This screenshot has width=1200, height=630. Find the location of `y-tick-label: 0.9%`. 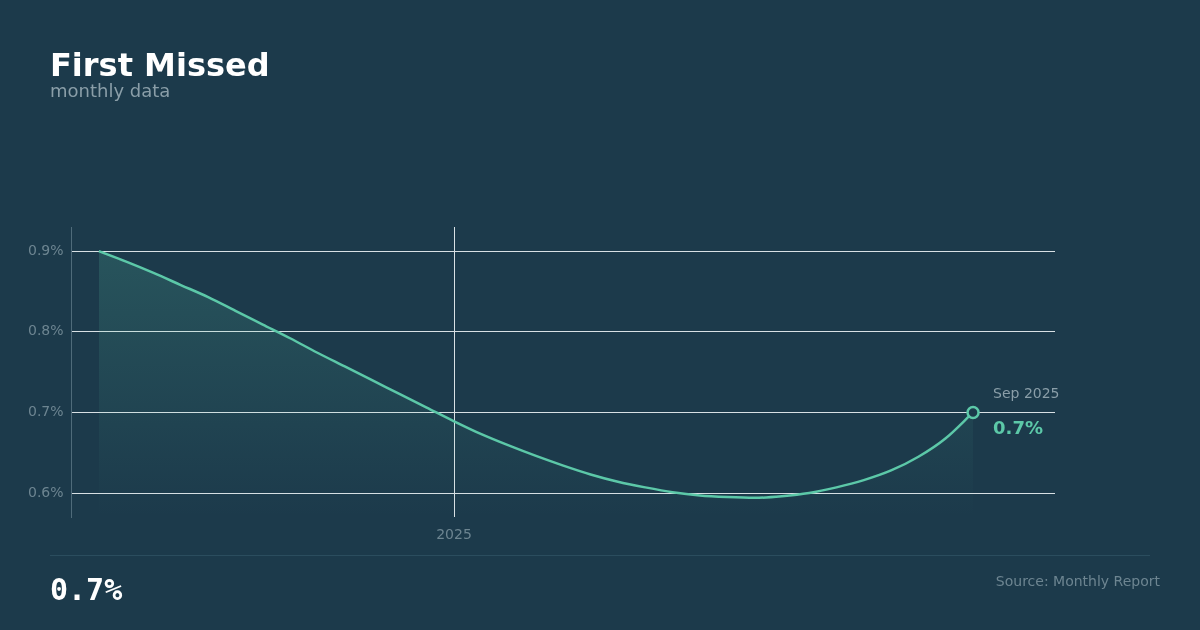

y-tick-label: 0.9% is located at coordinates (45, 249).